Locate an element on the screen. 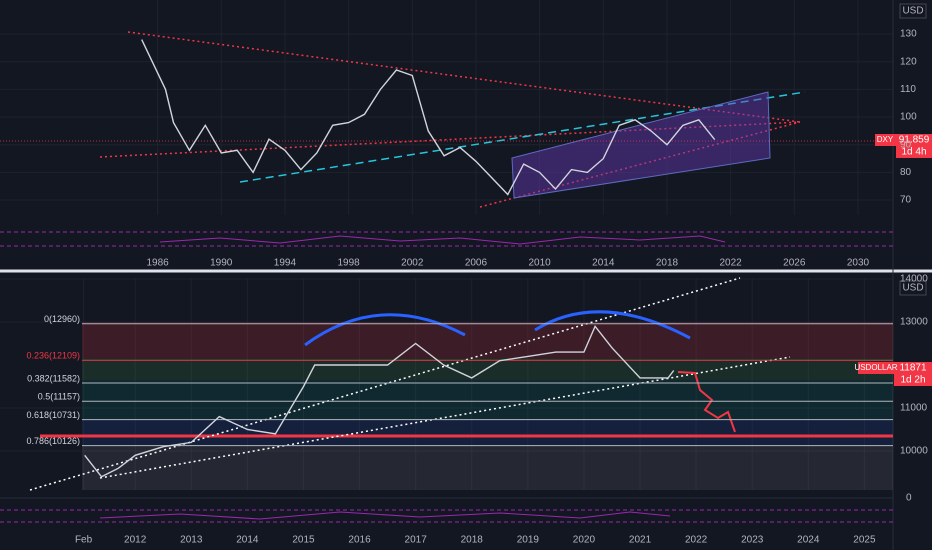  x-tick-label: 2017 is located at coordinates (416, 540).